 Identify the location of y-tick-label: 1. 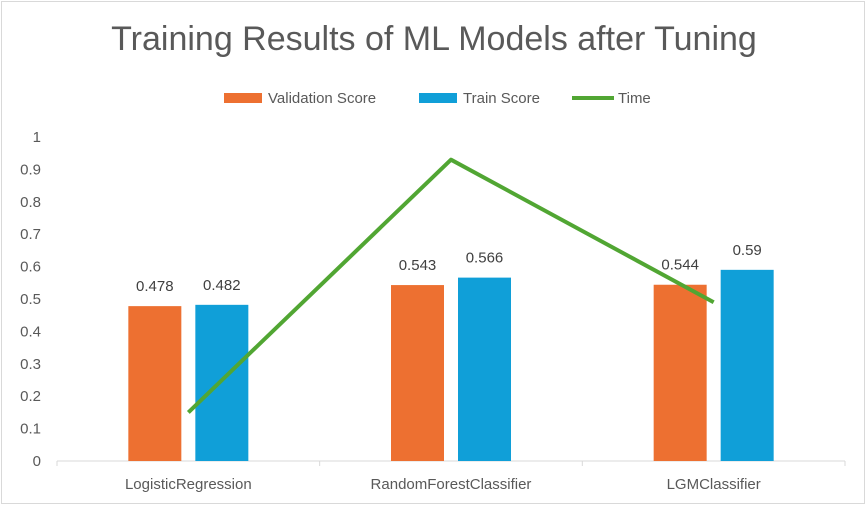
(37, 137).